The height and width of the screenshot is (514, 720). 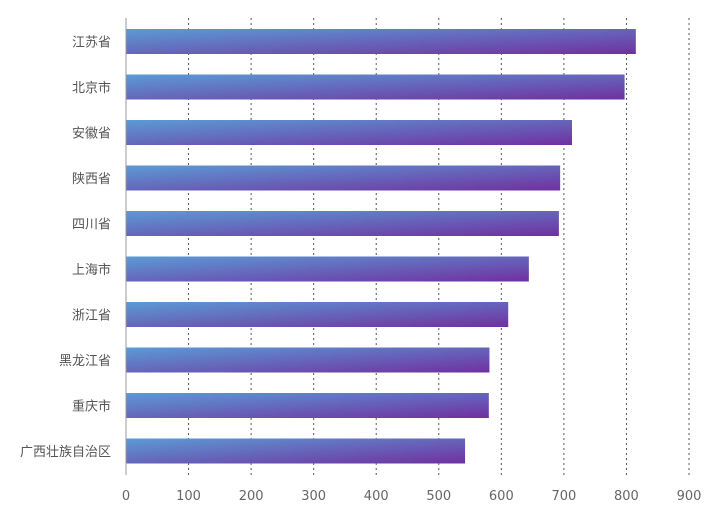 I want to click on category-label: 黑龙江省, so click(x=85, y=361).